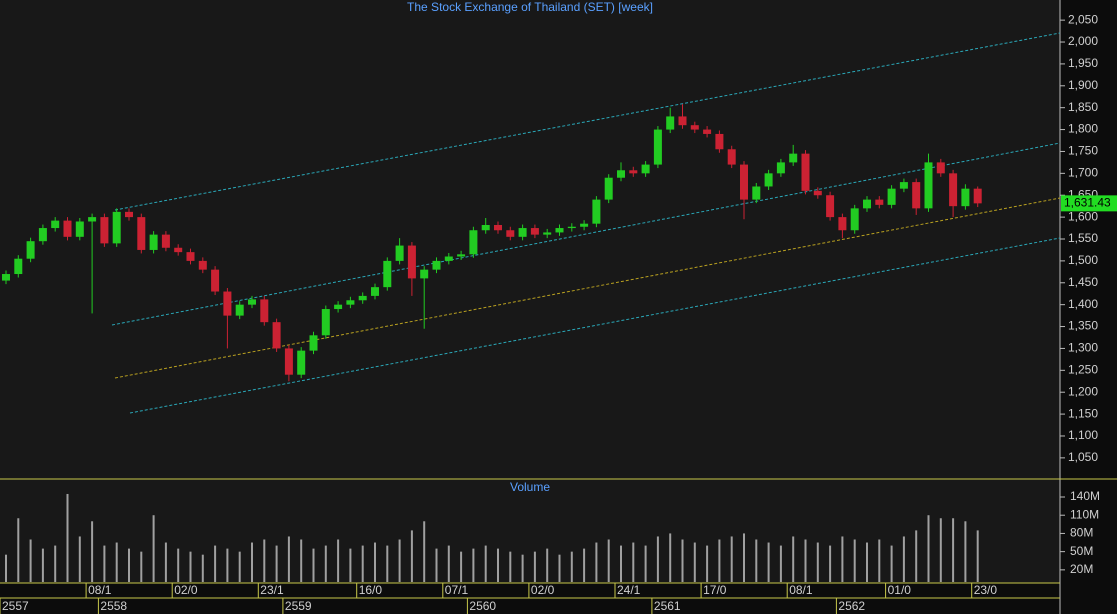  What do you see at coordinates (1083, 282) in the screenshot?
I see `y-tick-label: 1,450` at bounding box center [1083, 282].